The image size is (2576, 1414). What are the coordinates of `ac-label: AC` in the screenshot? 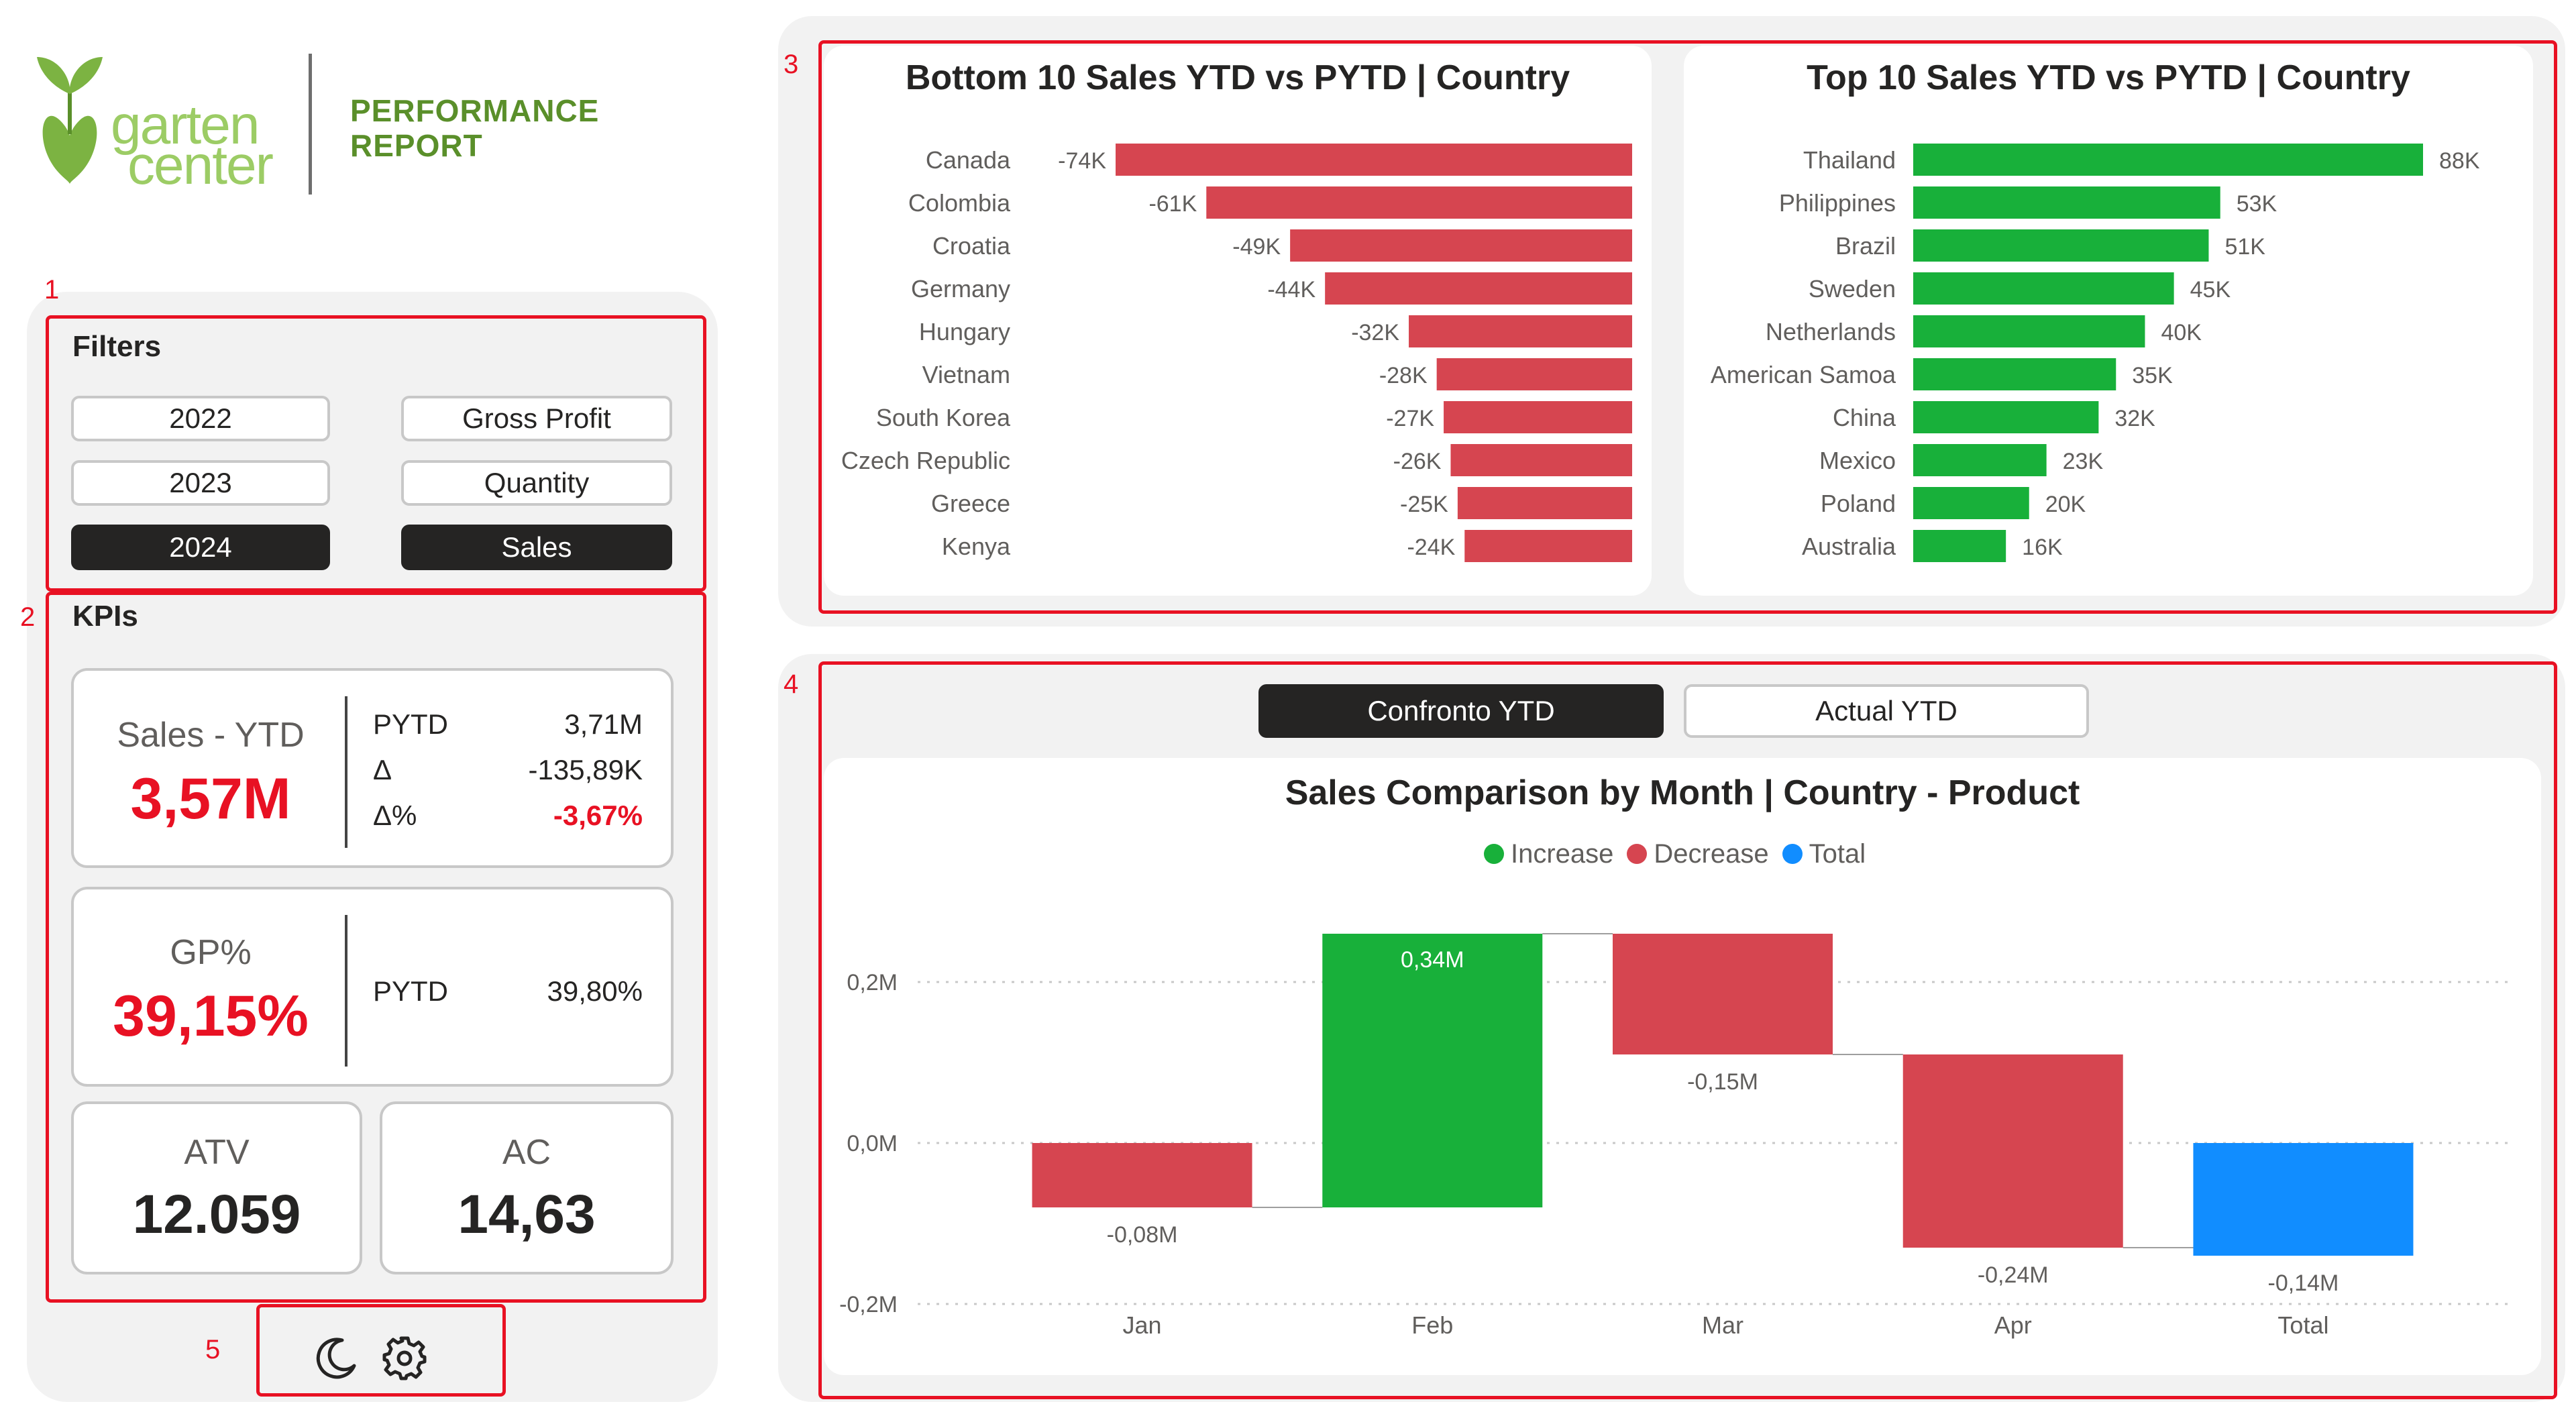 It's located at (526, 1152).